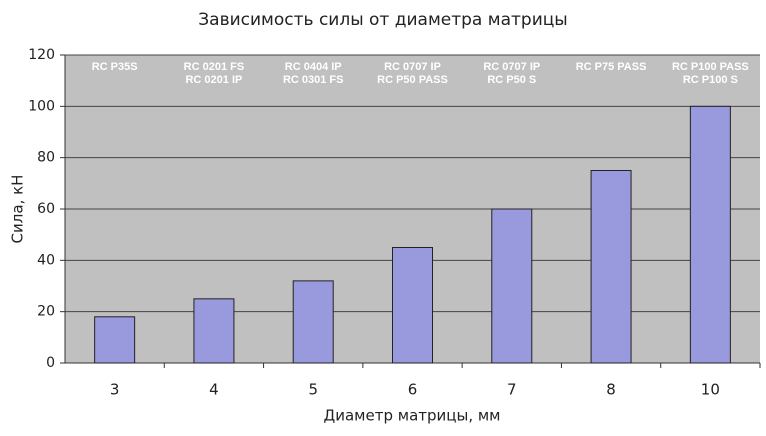  I want to click on bar-annotation: RC 0404 IP, so click(313, 67).